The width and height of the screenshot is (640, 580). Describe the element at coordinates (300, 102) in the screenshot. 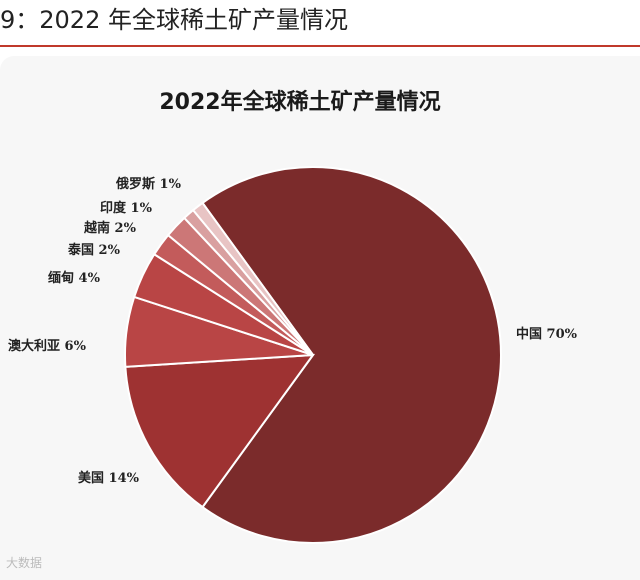

I see `chart-title: 2022年全球稀土矿产量情况` at that location.